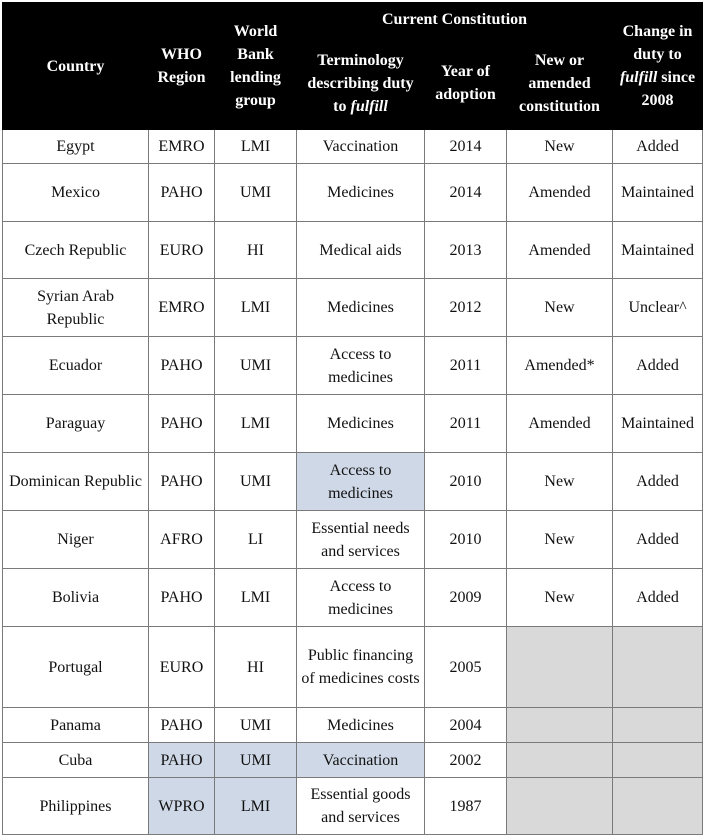 The width and height of the screenshot is (704, 840). Describe the element at coordinates (657, 43) in the screenshot. I see `header-change-line1: Change in duty to` at that location.